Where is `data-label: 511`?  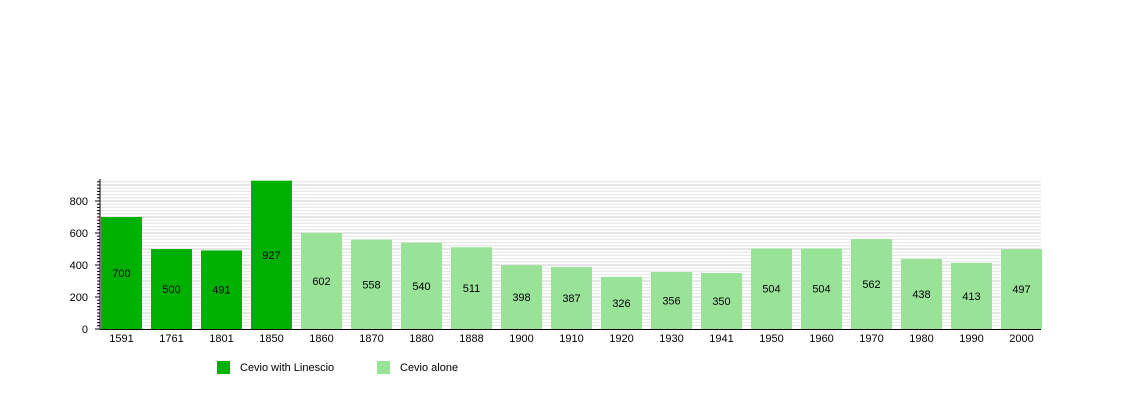 data-label: 511 is located at coordinates (472, 289).